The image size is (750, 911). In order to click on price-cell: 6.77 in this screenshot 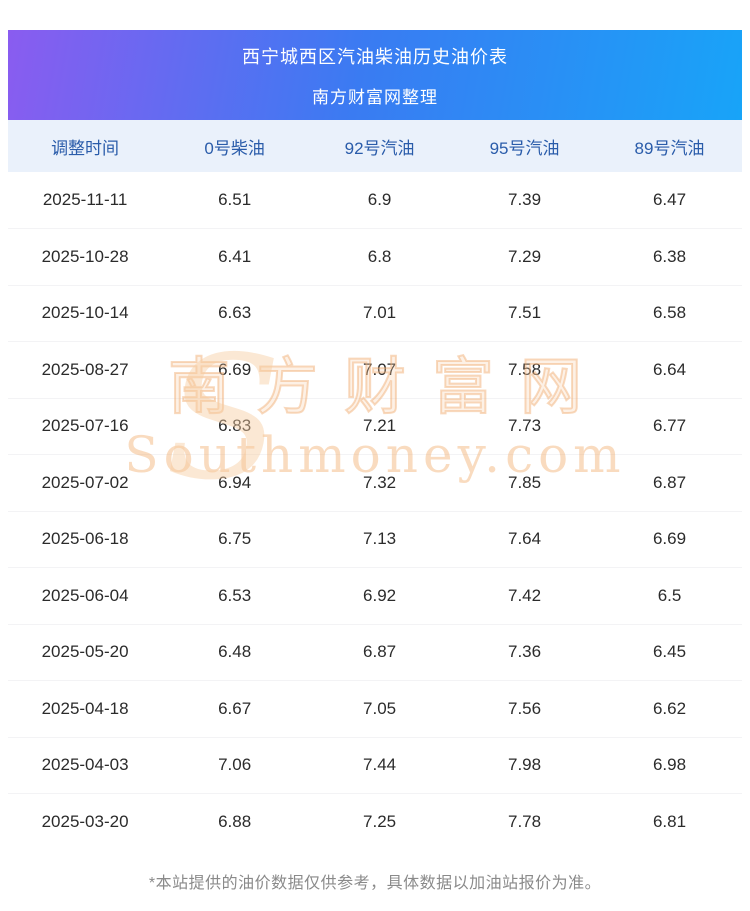, I will do `click(669, 426)`.